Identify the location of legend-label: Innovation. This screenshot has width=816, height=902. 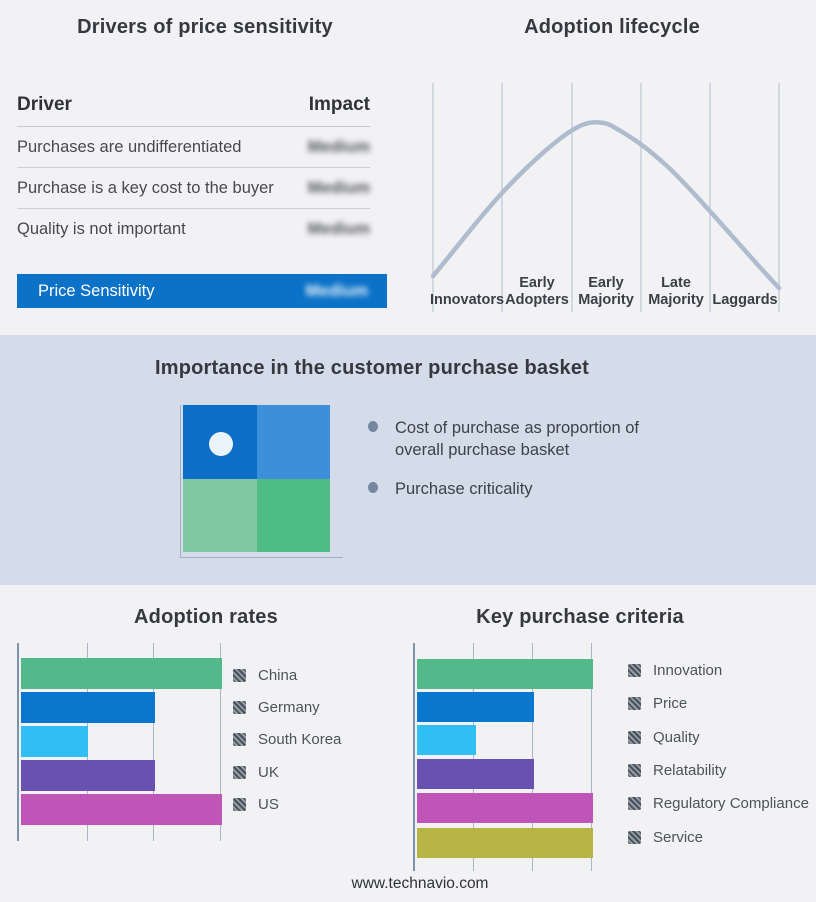
(688, 671).